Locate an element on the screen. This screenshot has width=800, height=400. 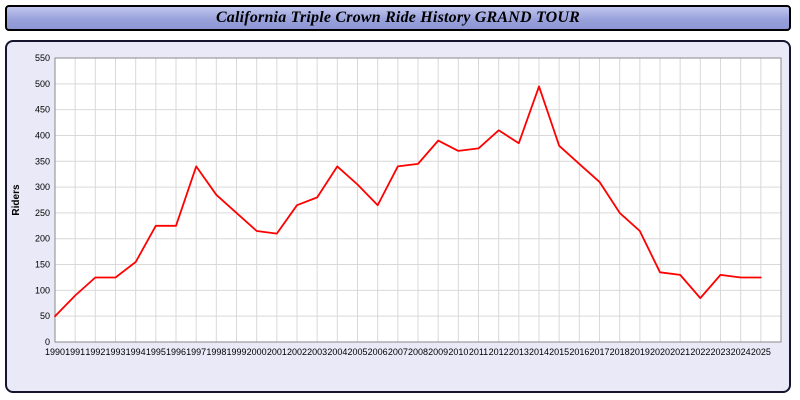
y-tick-label: 100 is located at coordinates (42, 290).